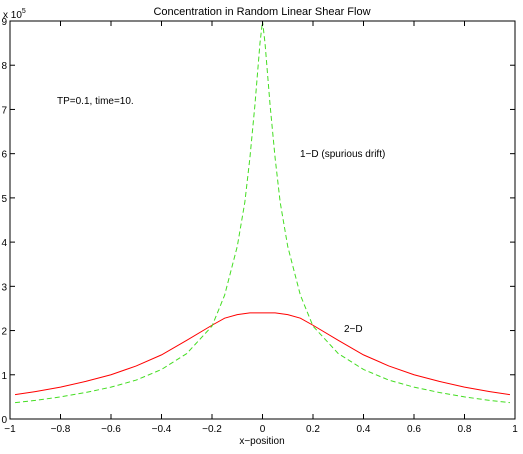 This screenshot has width=523, height=454. What do you see at coordinates (353, 329) in the screenshot?
I see `annotation-2d-label: 2−D` at bounding box center [353, 329].